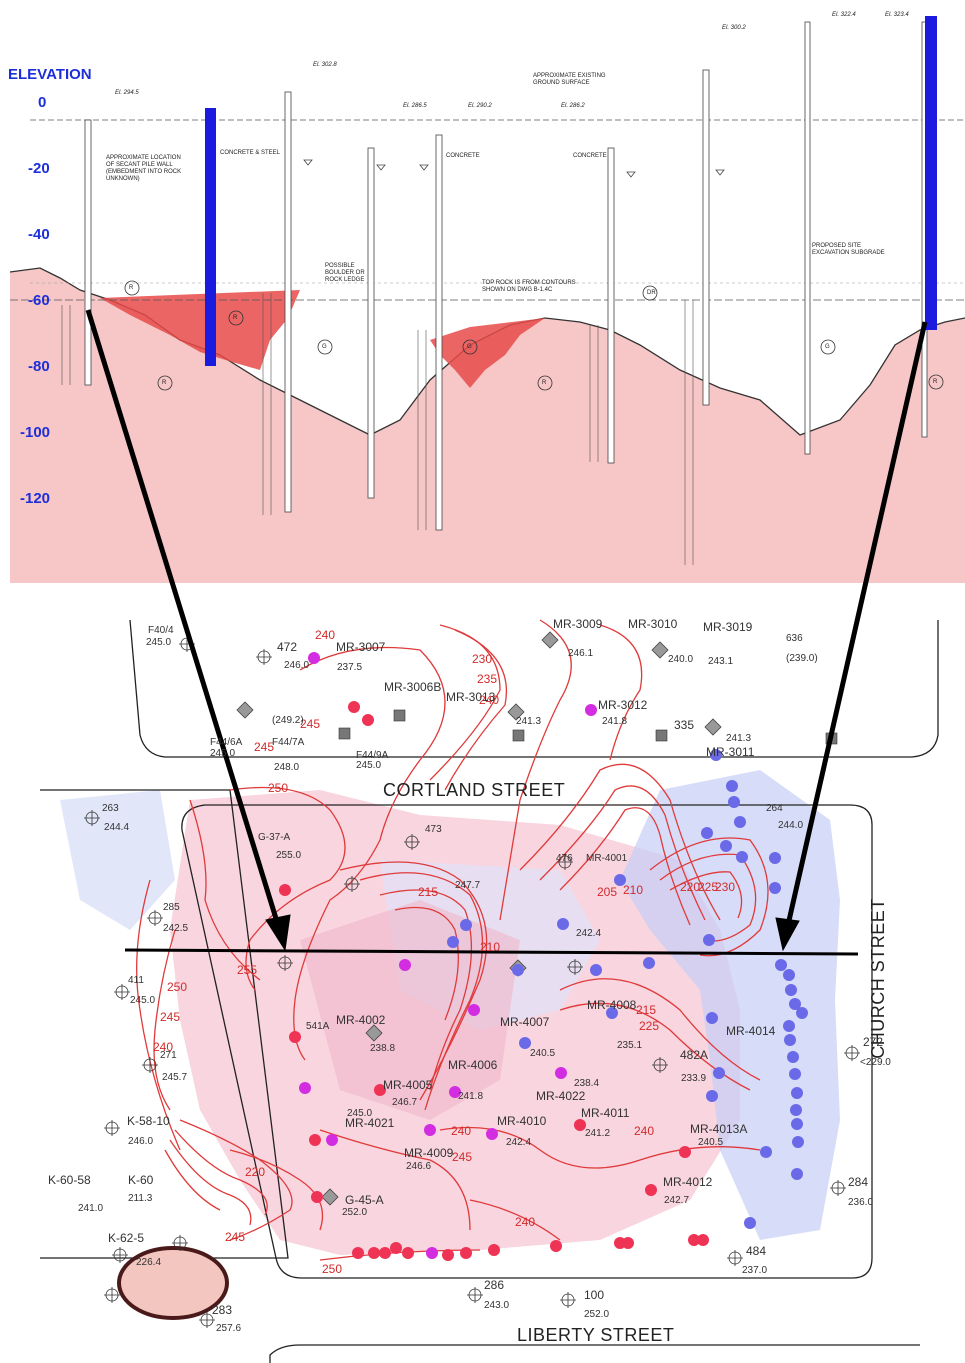  I want to click on block-outline-north, so click(534, 688).